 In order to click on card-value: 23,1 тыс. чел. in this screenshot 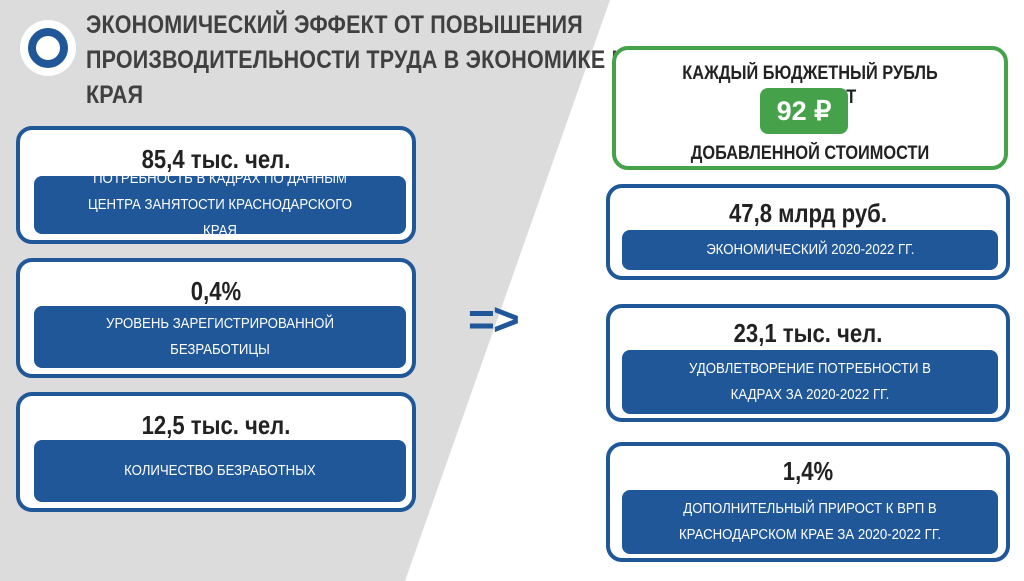, I will do `click(808, 333)`.